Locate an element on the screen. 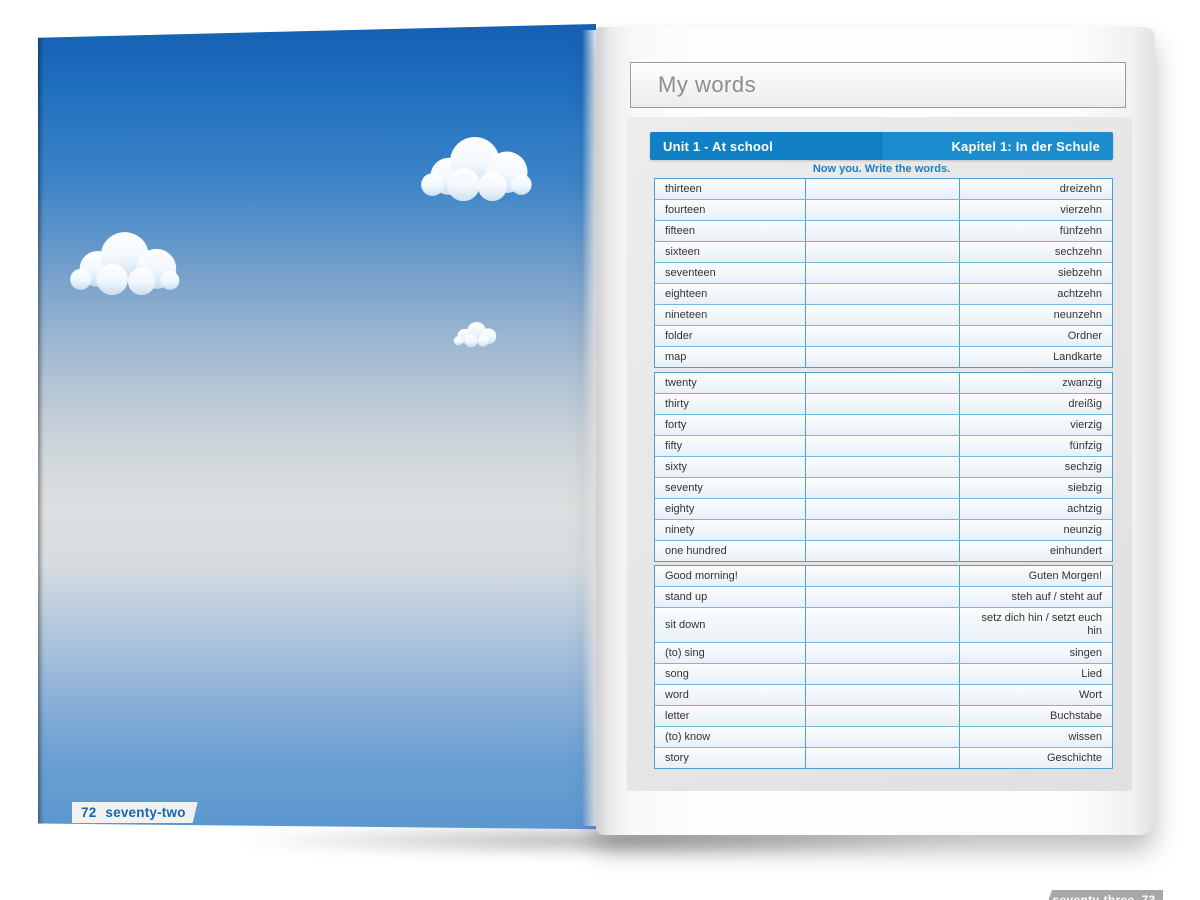 The height and width of the screenshot is (900, 1200). english-term: story is located at coordinates (730, 758).